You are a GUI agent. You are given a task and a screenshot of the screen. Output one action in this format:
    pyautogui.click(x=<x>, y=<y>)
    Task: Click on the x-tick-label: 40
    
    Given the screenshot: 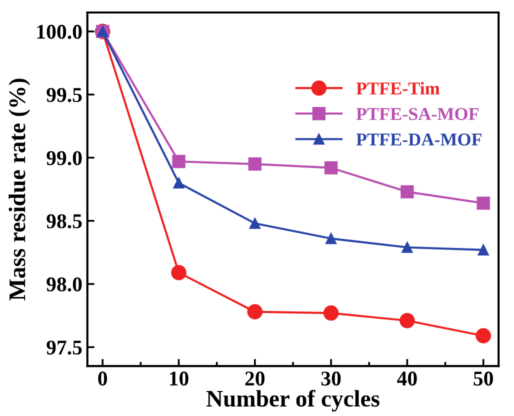 What is the action you would take?
    pyautogui.click(x=407, y=379)
    